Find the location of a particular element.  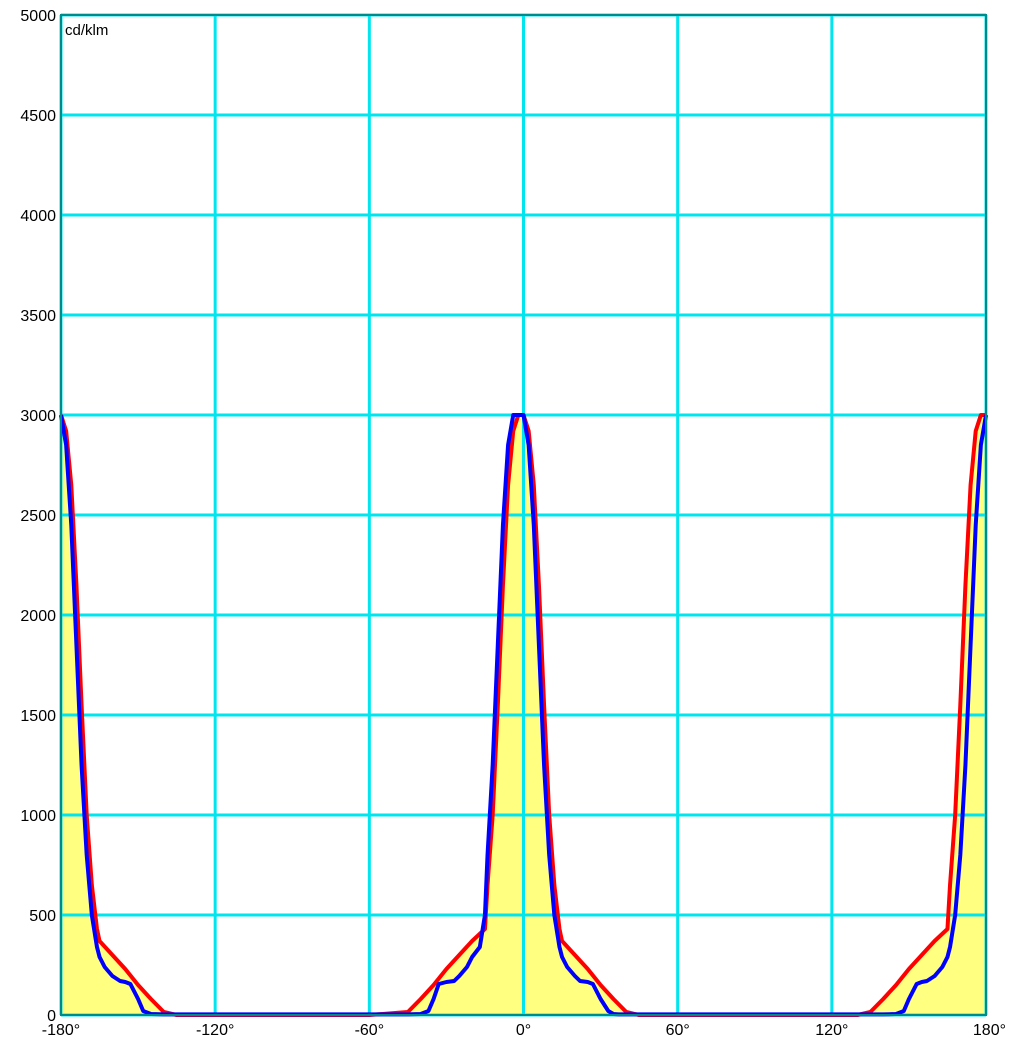

y-tick-label: 3500 is located at coordinates (38, 316).